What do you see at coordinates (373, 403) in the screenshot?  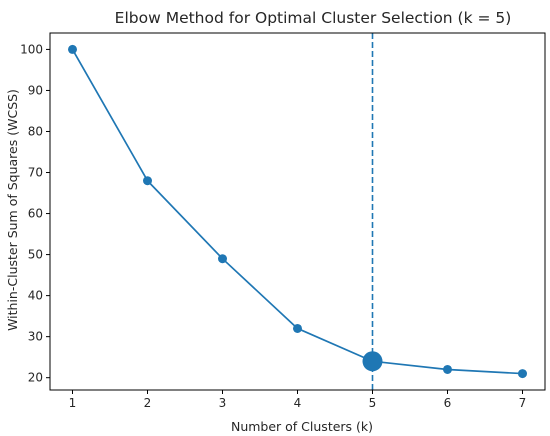 I see `x-tick-label: 5` at bounding box center [373, 403].